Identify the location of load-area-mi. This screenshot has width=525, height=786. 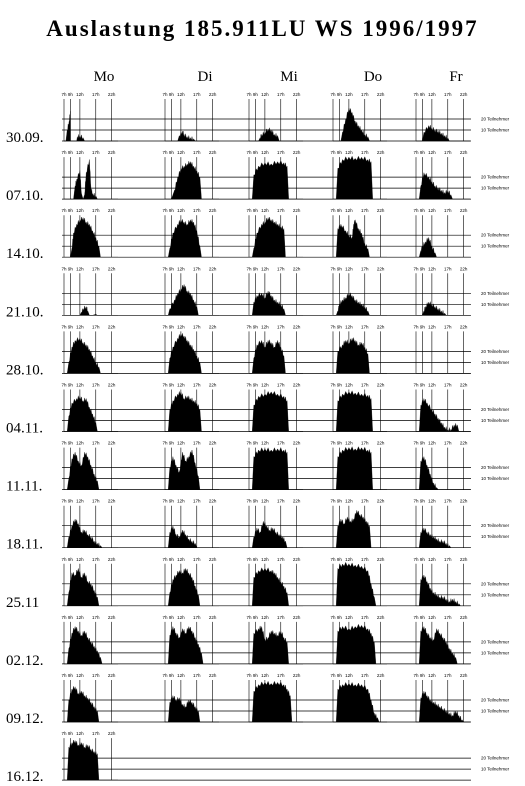
(276, 701).